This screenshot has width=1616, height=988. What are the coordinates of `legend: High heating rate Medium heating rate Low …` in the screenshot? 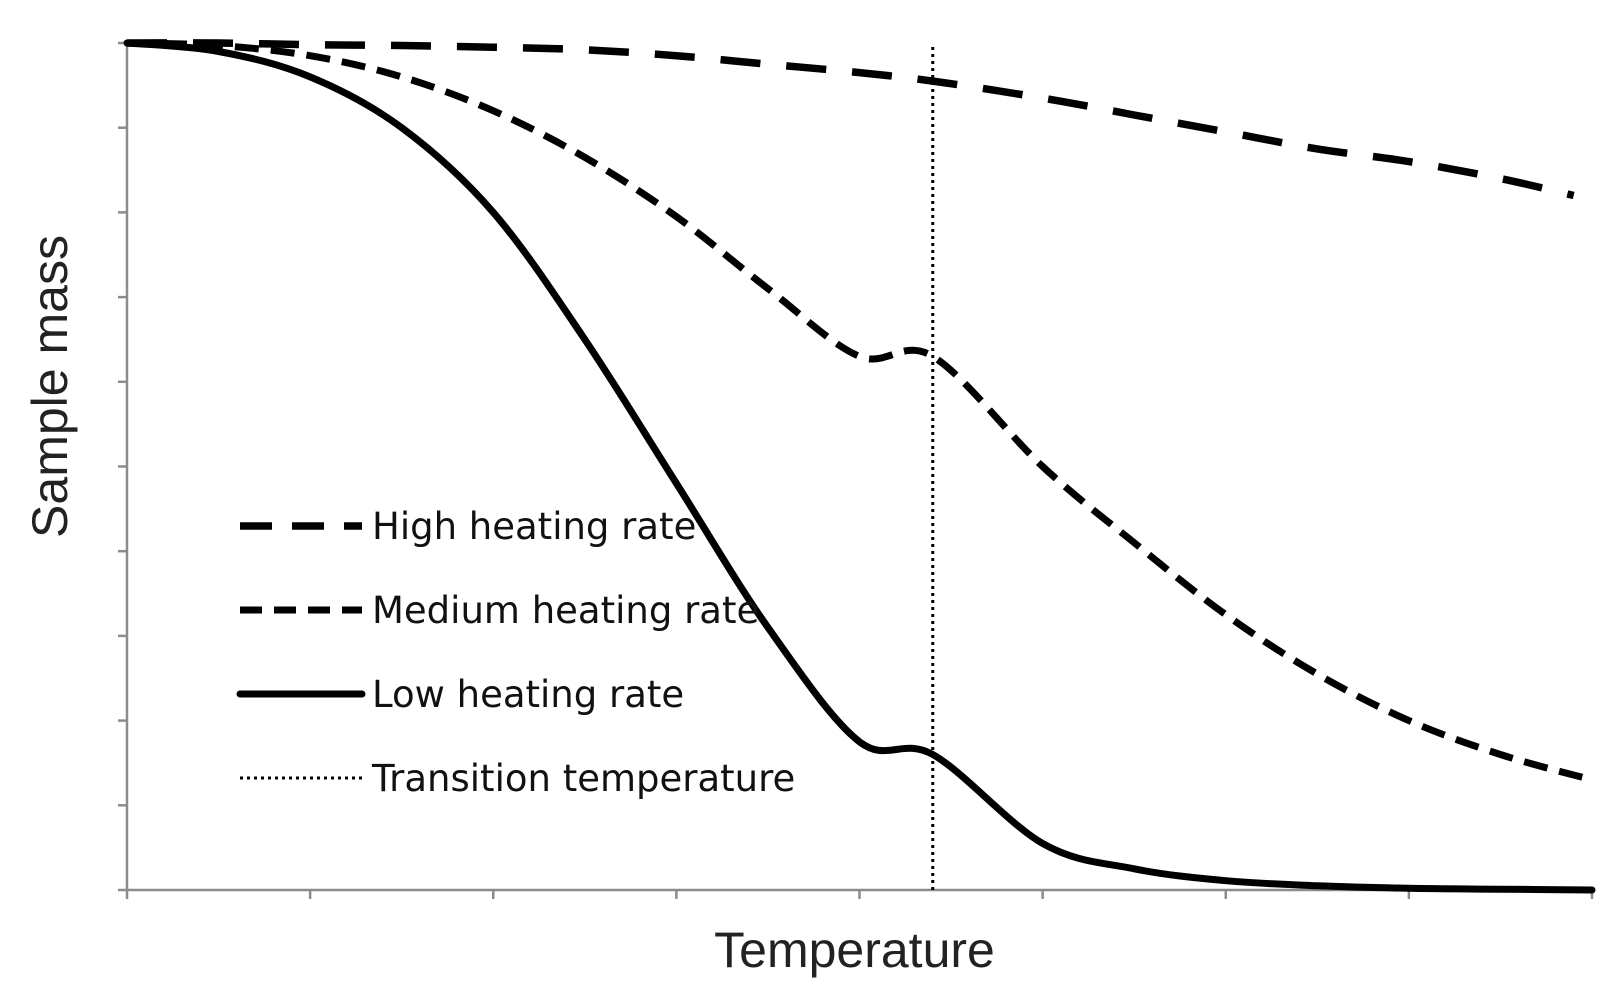 It's located at (515, 652).